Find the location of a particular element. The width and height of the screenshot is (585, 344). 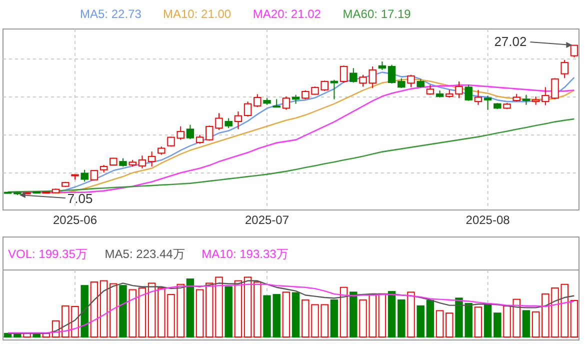

text: MA60: 17.19 is located at coordinates (377, 14).